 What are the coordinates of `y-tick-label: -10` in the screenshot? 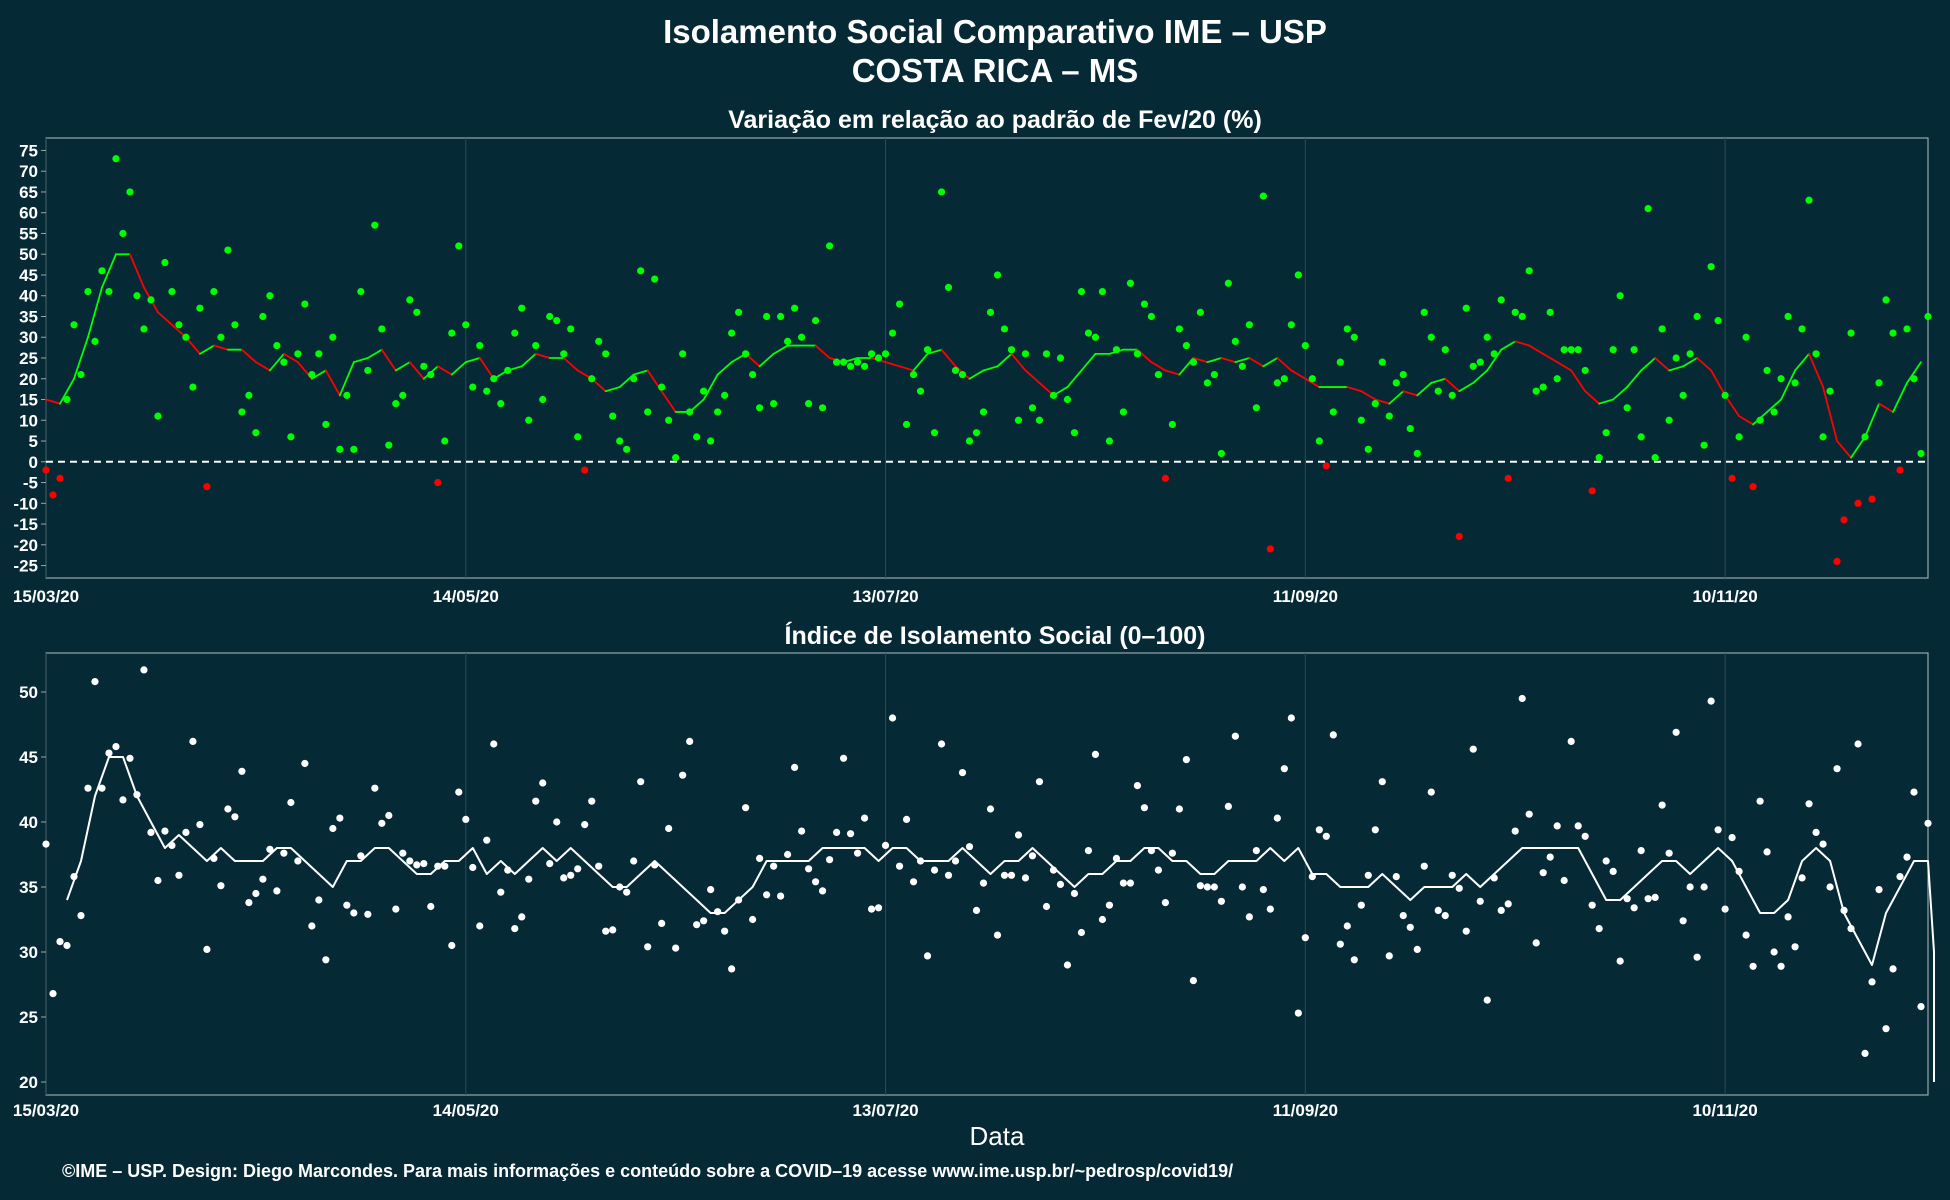 It's located at (25, 503).